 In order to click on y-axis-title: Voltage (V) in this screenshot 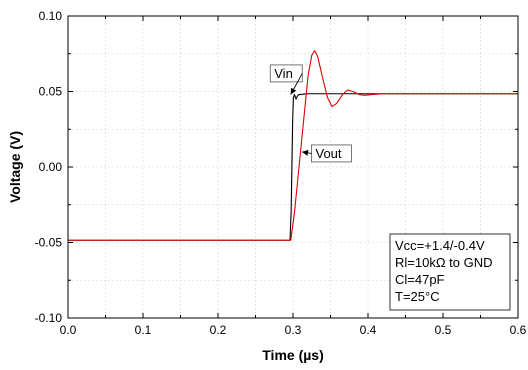, I will do `click(15, 167)`.